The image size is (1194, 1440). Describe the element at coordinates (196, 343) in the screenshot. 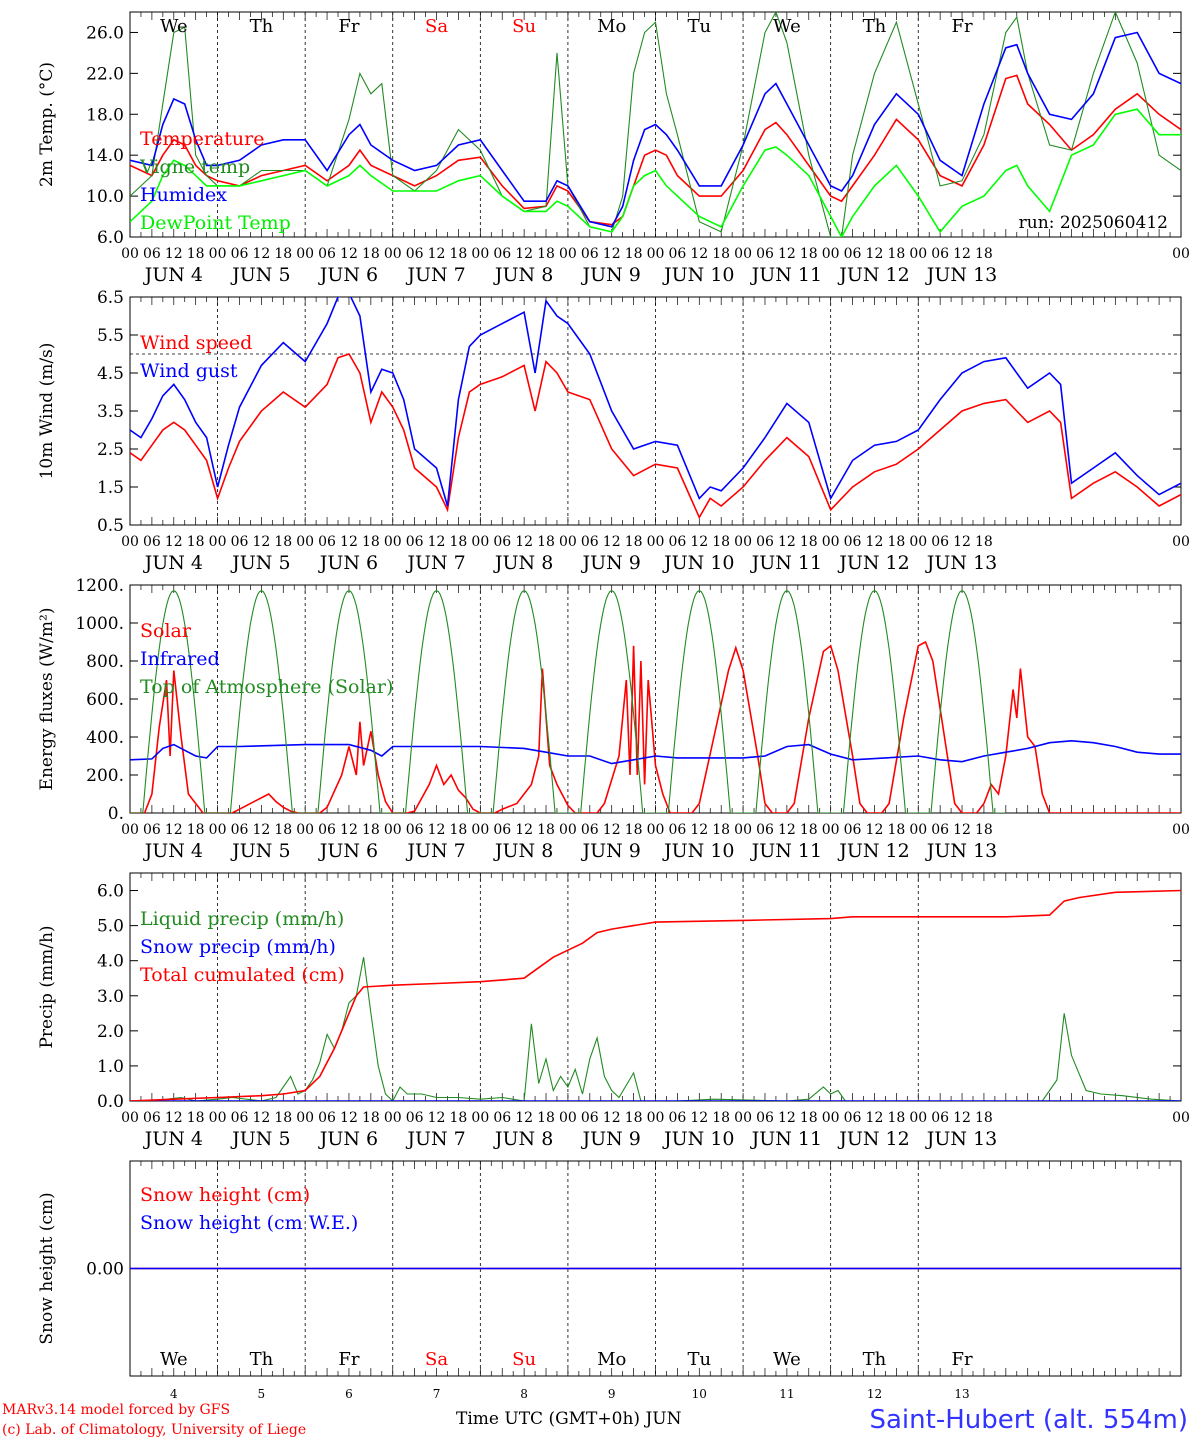

I see `legend-entry: Wind speed` at that location.